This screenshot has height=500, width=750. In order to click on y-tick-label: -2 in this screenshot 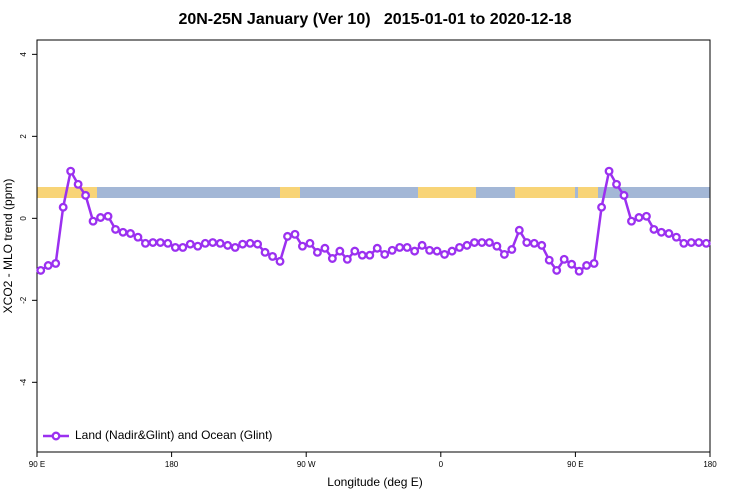, I will do `click(23, 300)`.